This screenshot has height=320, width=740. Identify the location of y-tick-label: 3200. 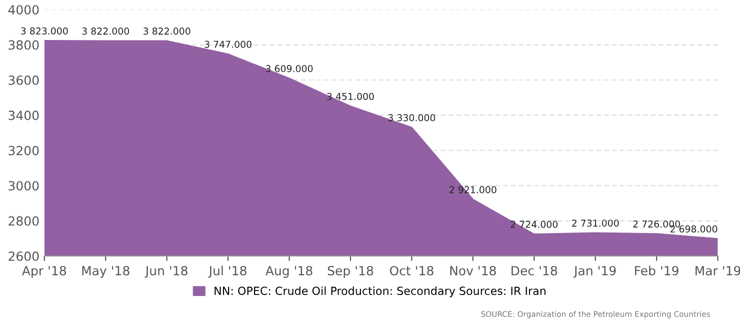
(23, 151).